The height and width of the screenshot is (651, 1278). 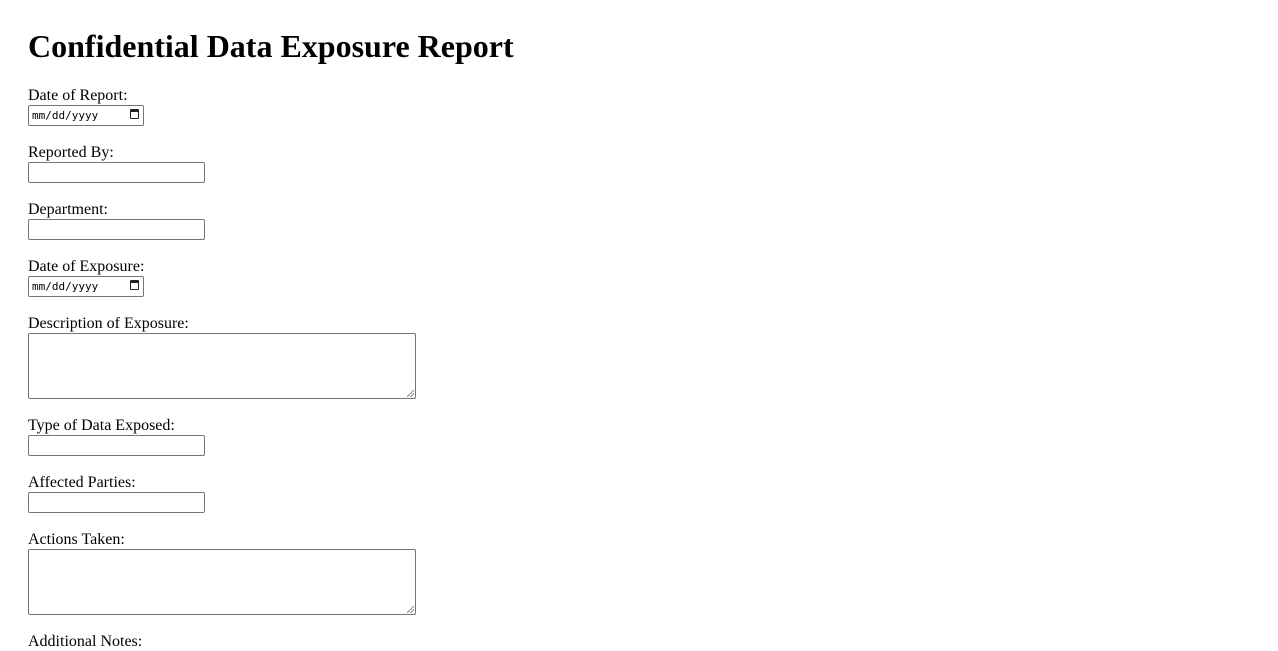 I want to click on type-of-data-group: Type of Data Exposed:, so click(x=639, y=436).